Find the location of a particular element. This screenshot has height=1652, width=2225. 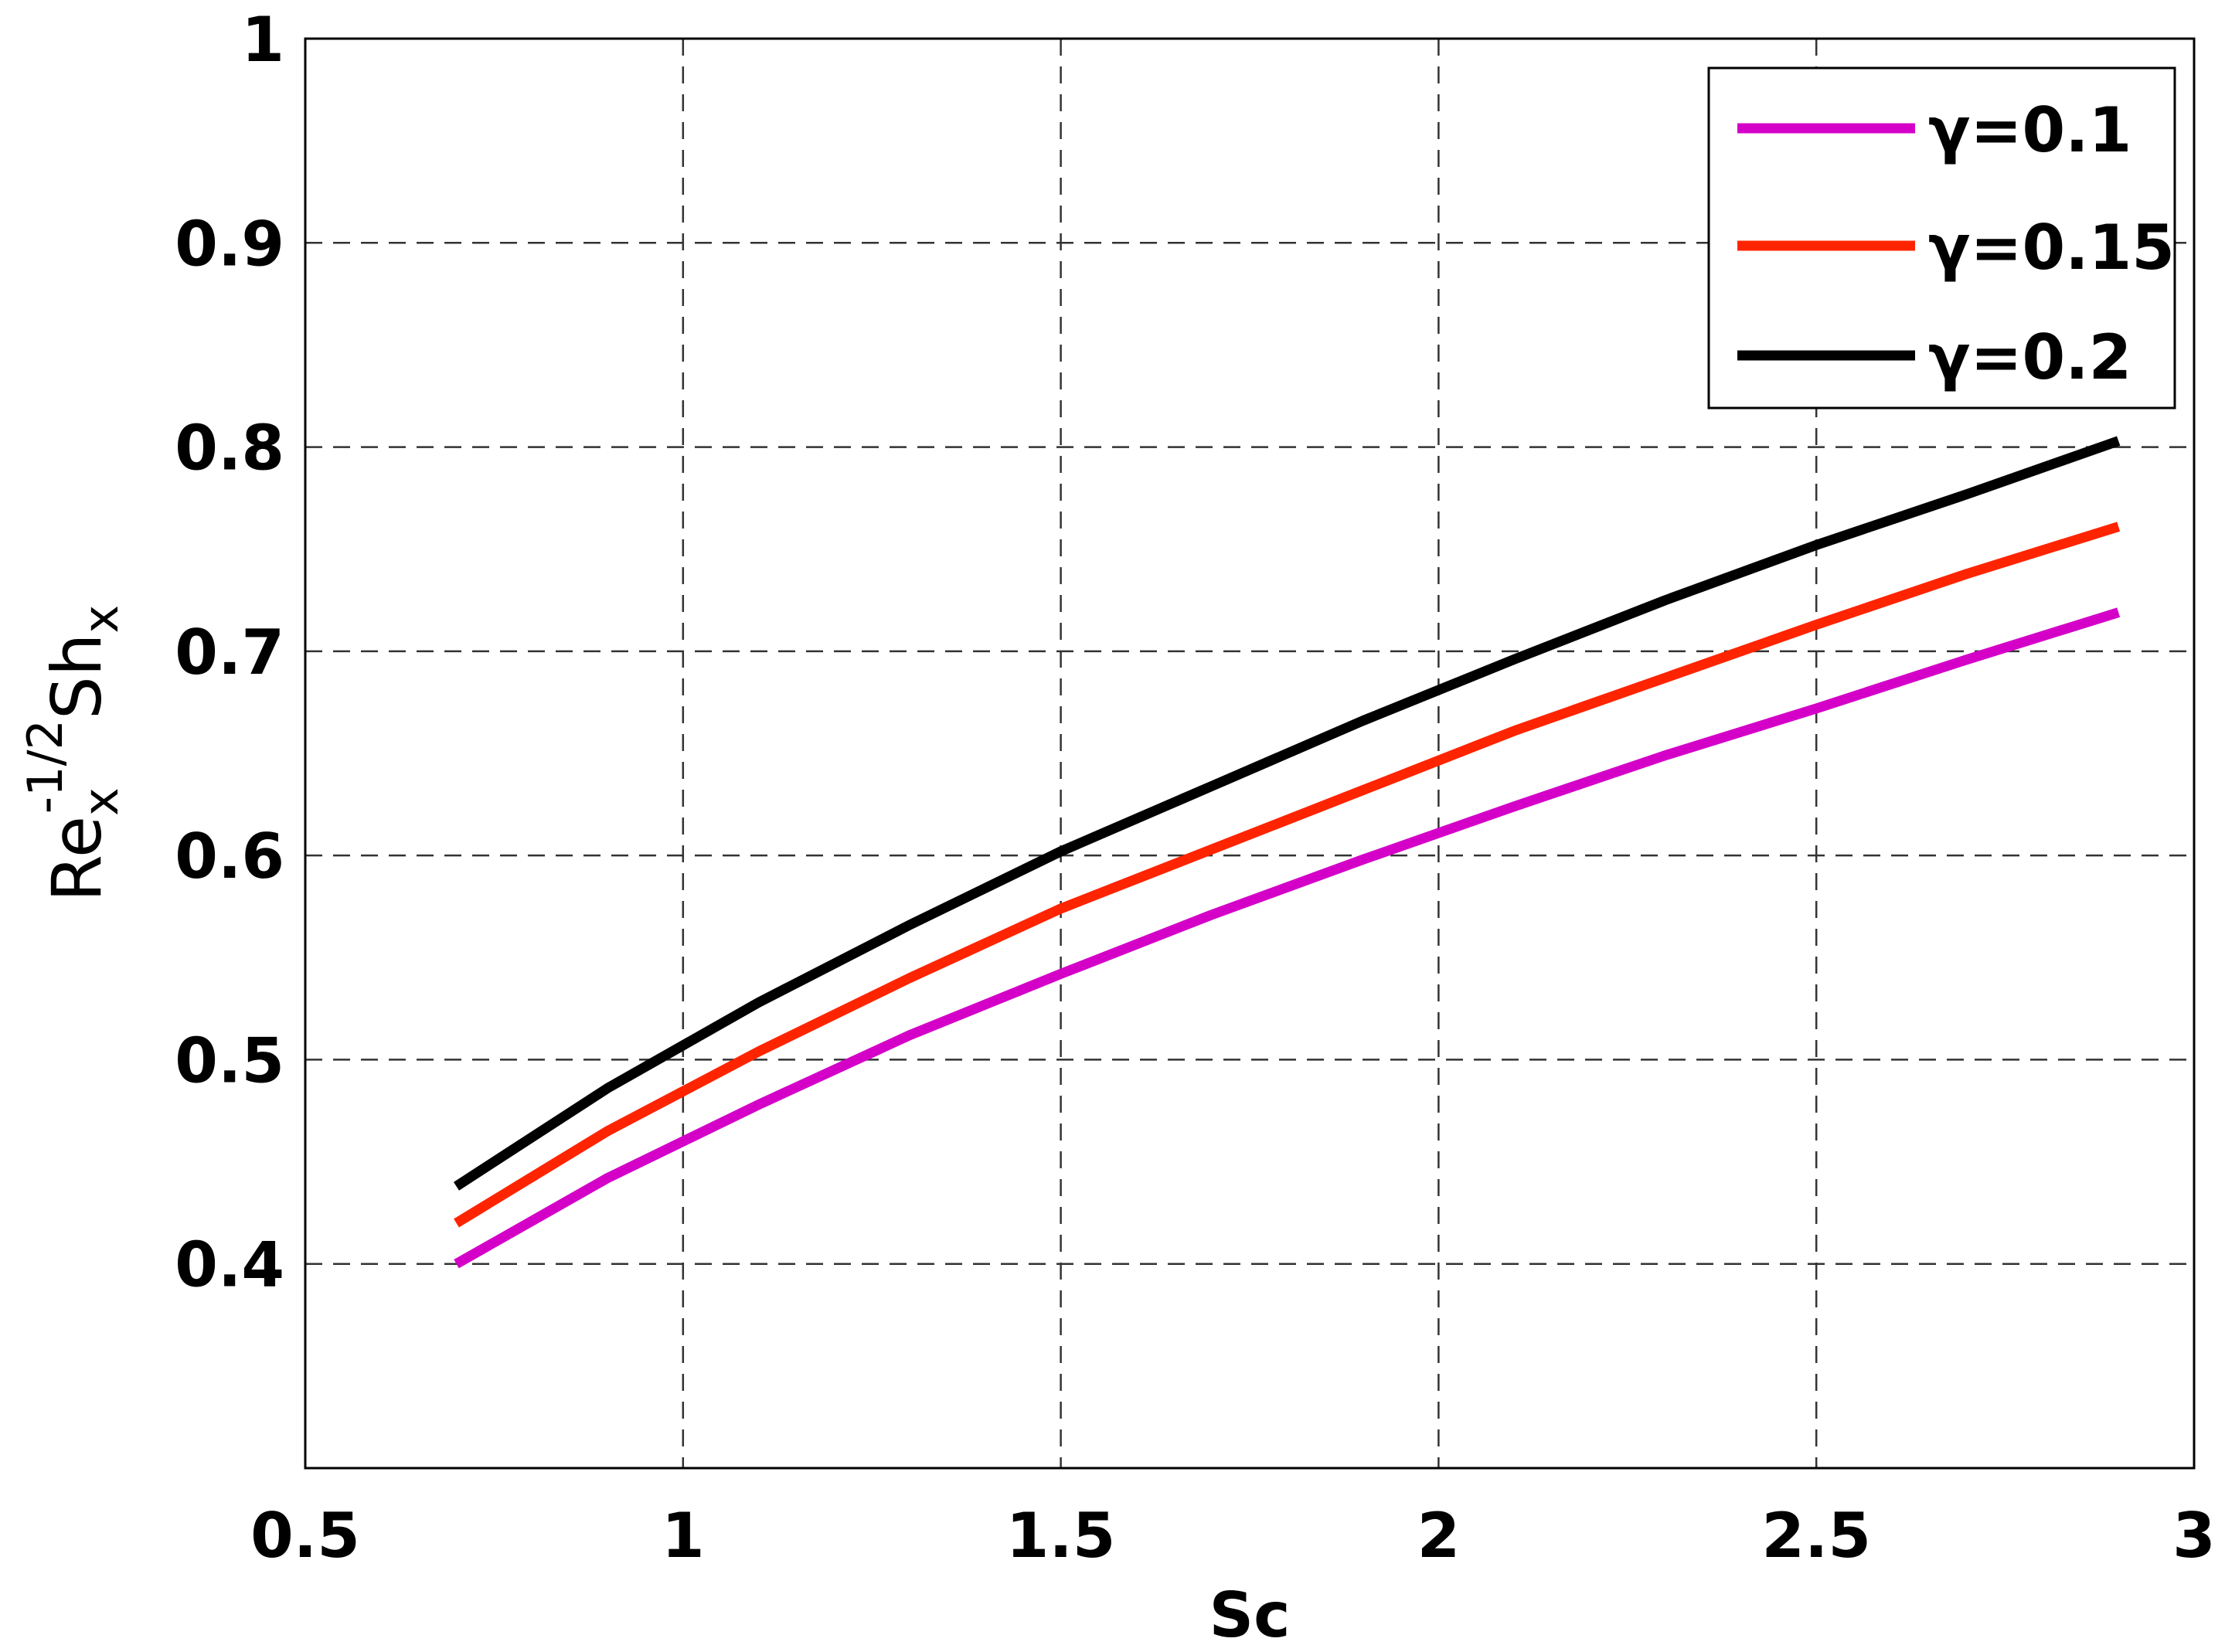

x-tick-label: 1 is located at coordinates (683, 1536).